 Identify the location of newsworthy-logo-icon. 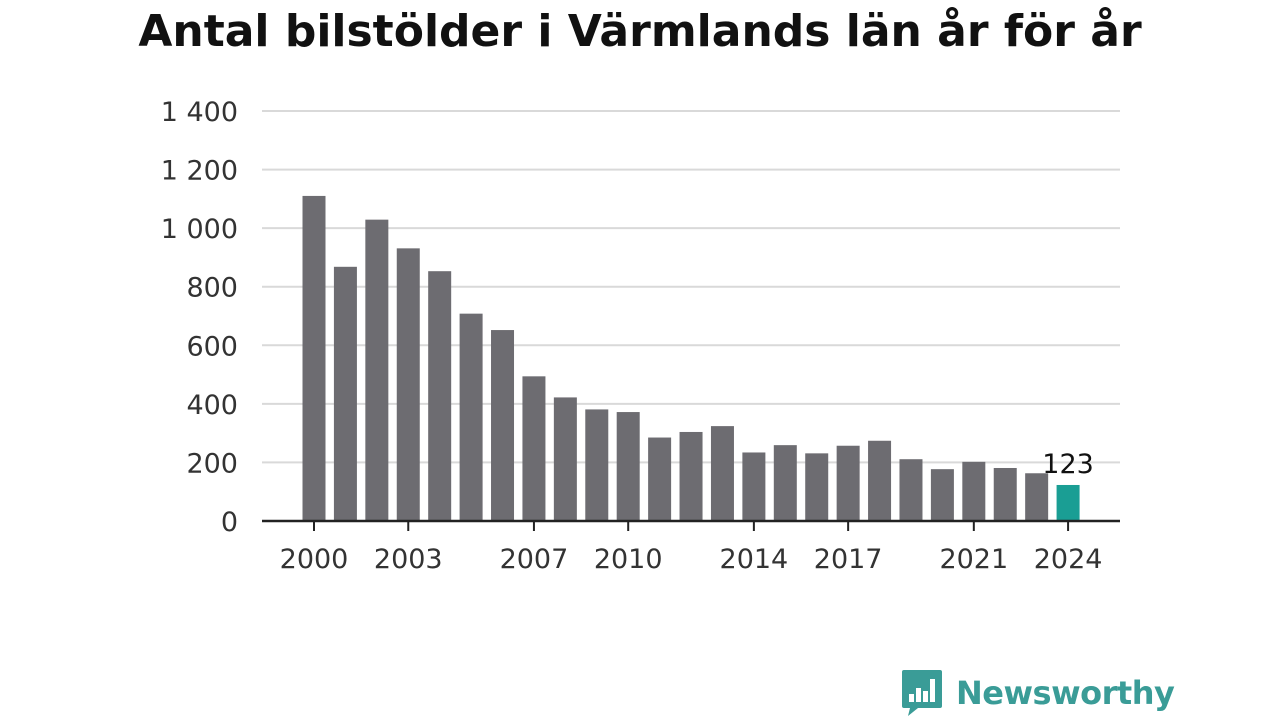
(922, 693).